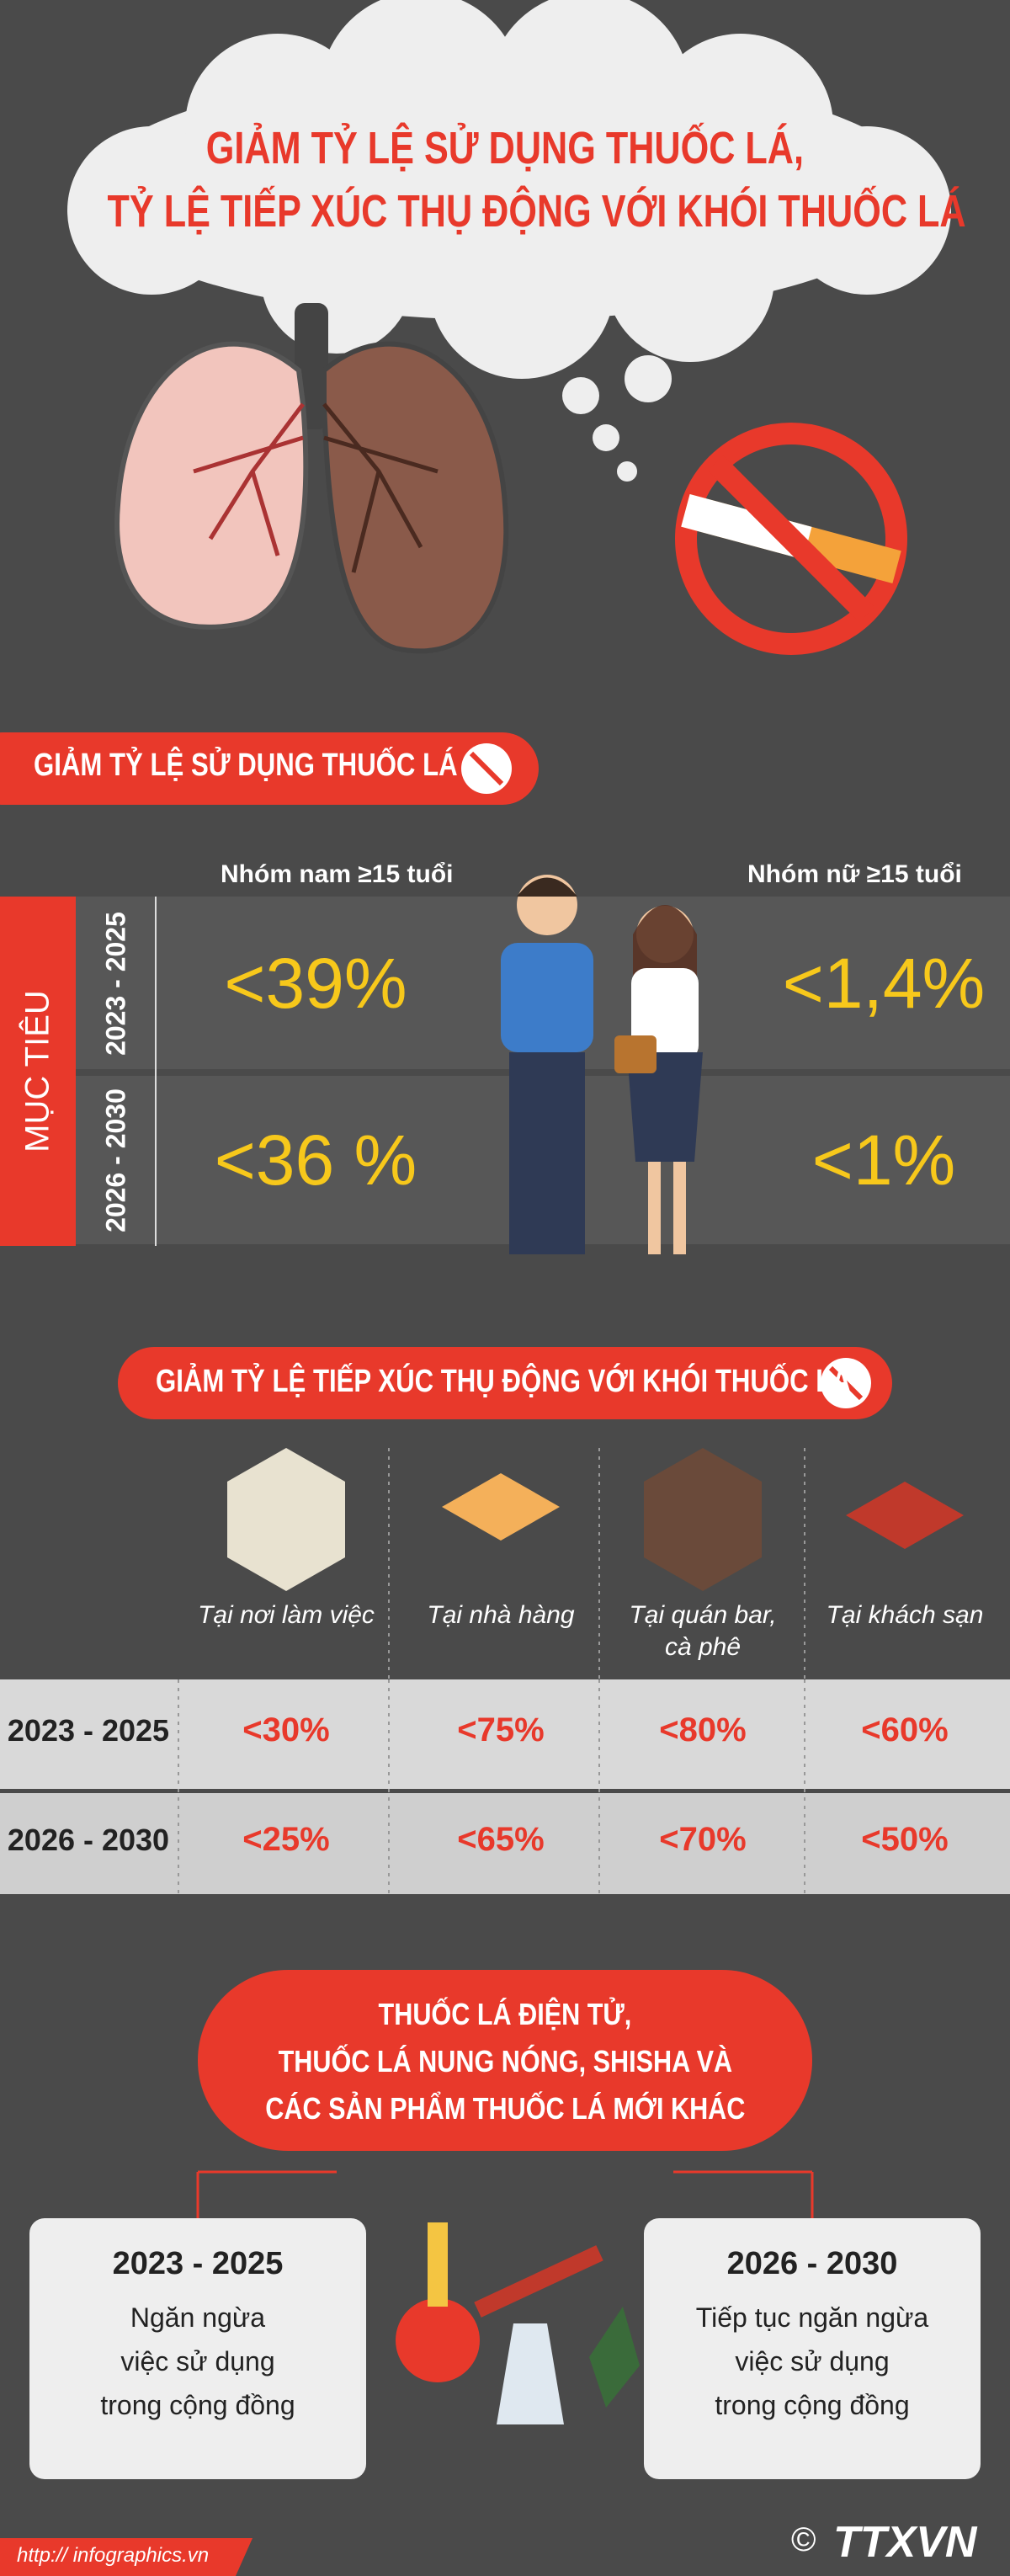 The image size is (1010, 2576). What do you see at coordinates (602, 1064) in the screenshot?
I see `people` at bounding box center [602, 1064].